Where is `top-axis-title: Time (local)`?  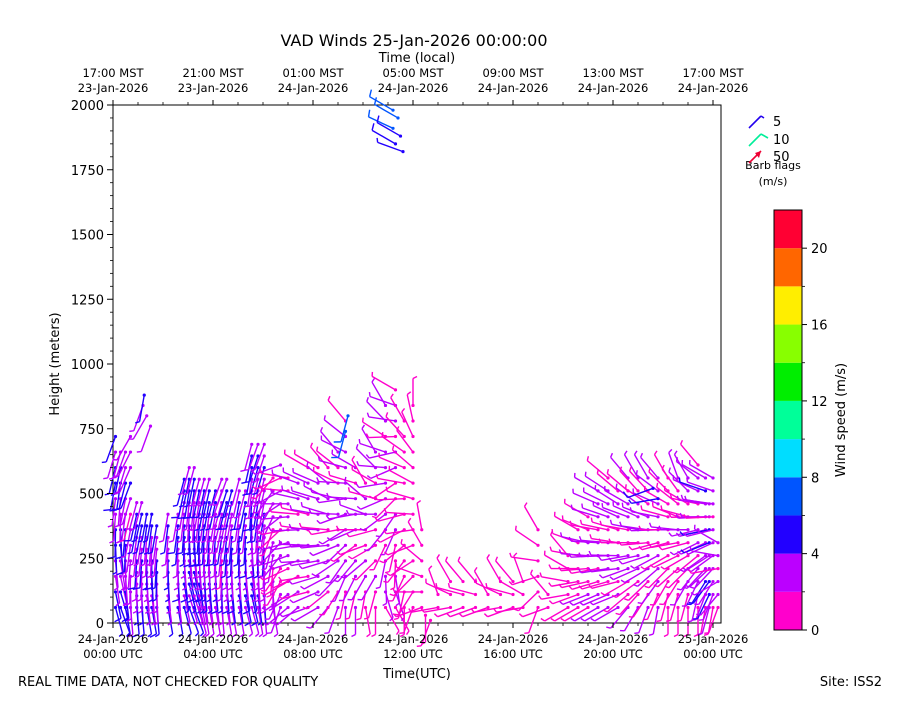 top-axis-title: Time (local) is located at coordinates (416, 58).